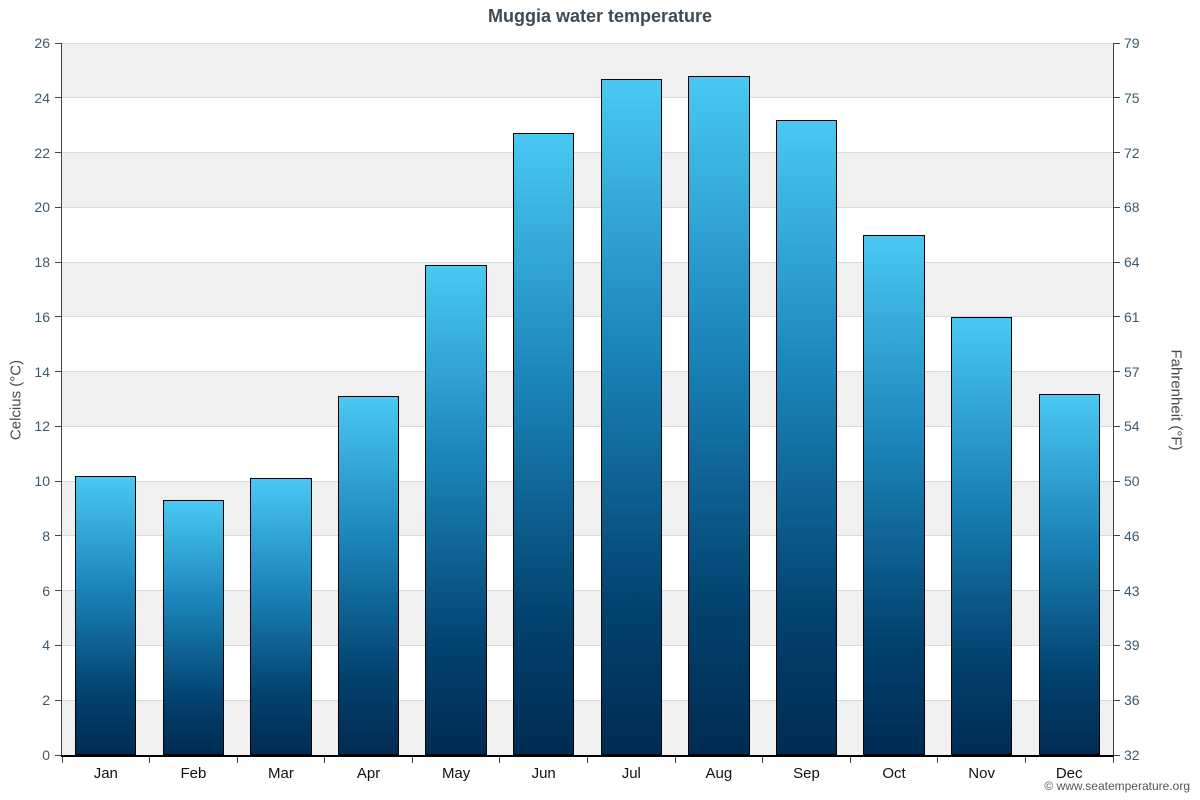 This screenshot has width=1200, height=800. Describe the element at coordinates (42, 262) in the screenshot. I see `y-axis-tick-celsius: 18` at that location.